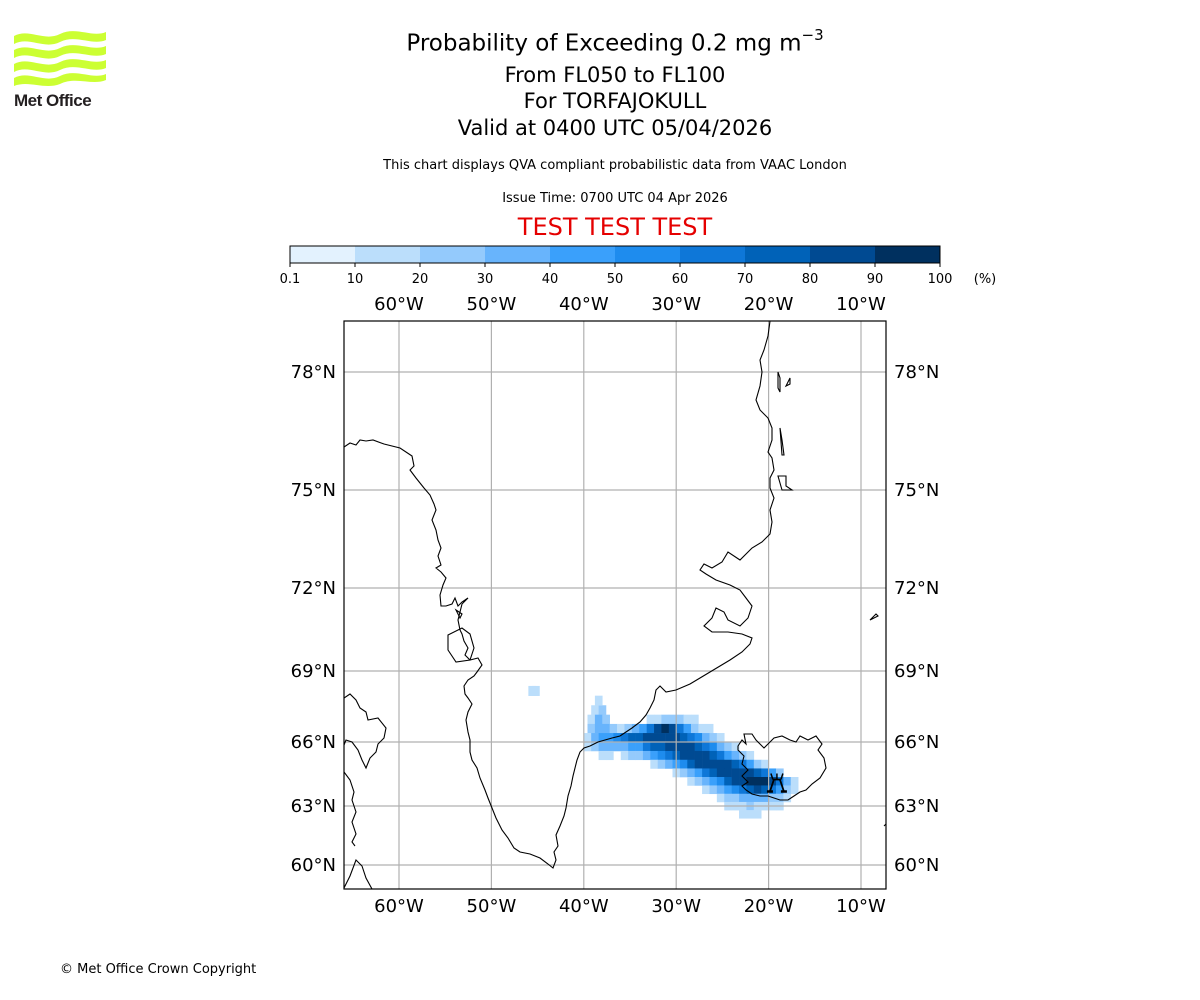  What do you see at coordinates (53, 100) in the screenshot?
I see `met-office-logo-text: Met Office` at bounding box center [53, 100].